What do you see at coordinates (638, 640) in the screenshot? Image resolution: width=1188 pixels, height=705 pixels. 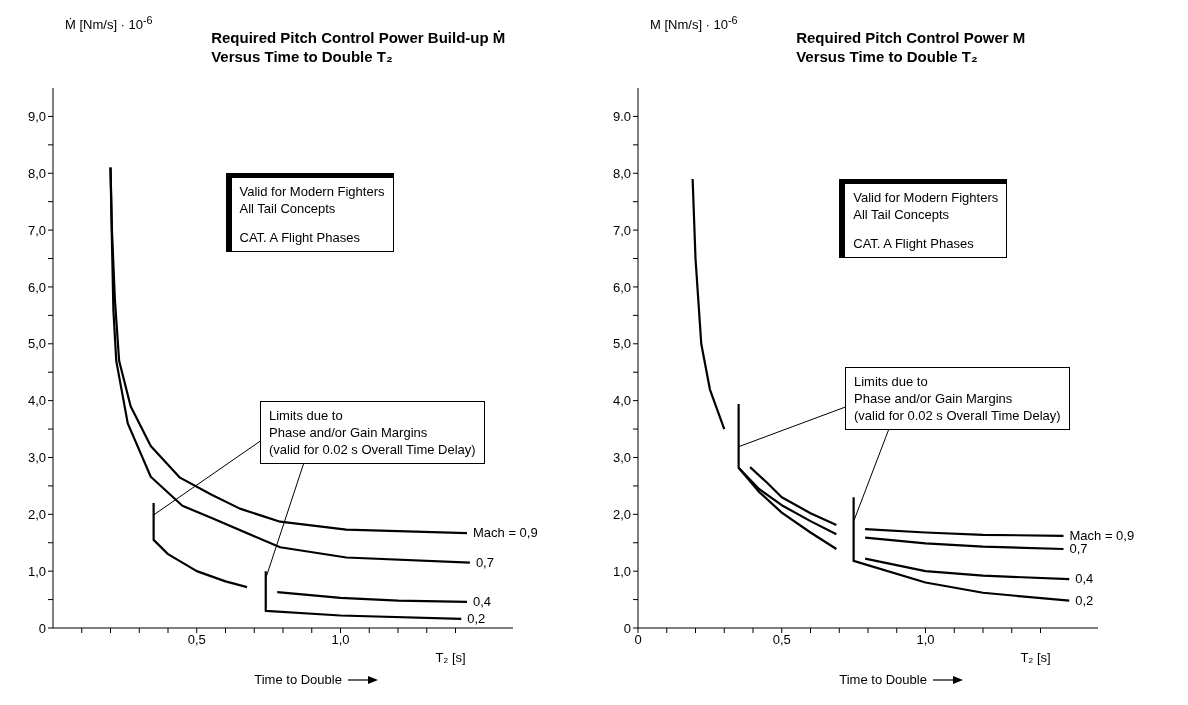 I see `x-tick-label: 0` at bounding box center [638, 640].